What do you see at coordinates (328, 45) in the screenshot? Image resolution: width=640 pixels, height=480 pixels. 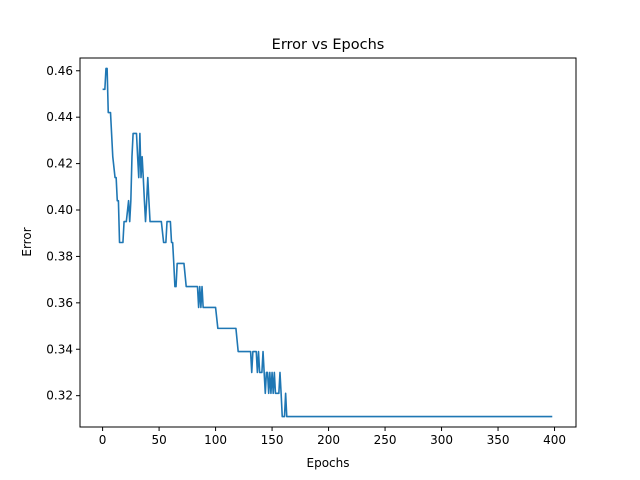 I see `chart-title: Error vs Epochs` at bounding box center [328, 45].